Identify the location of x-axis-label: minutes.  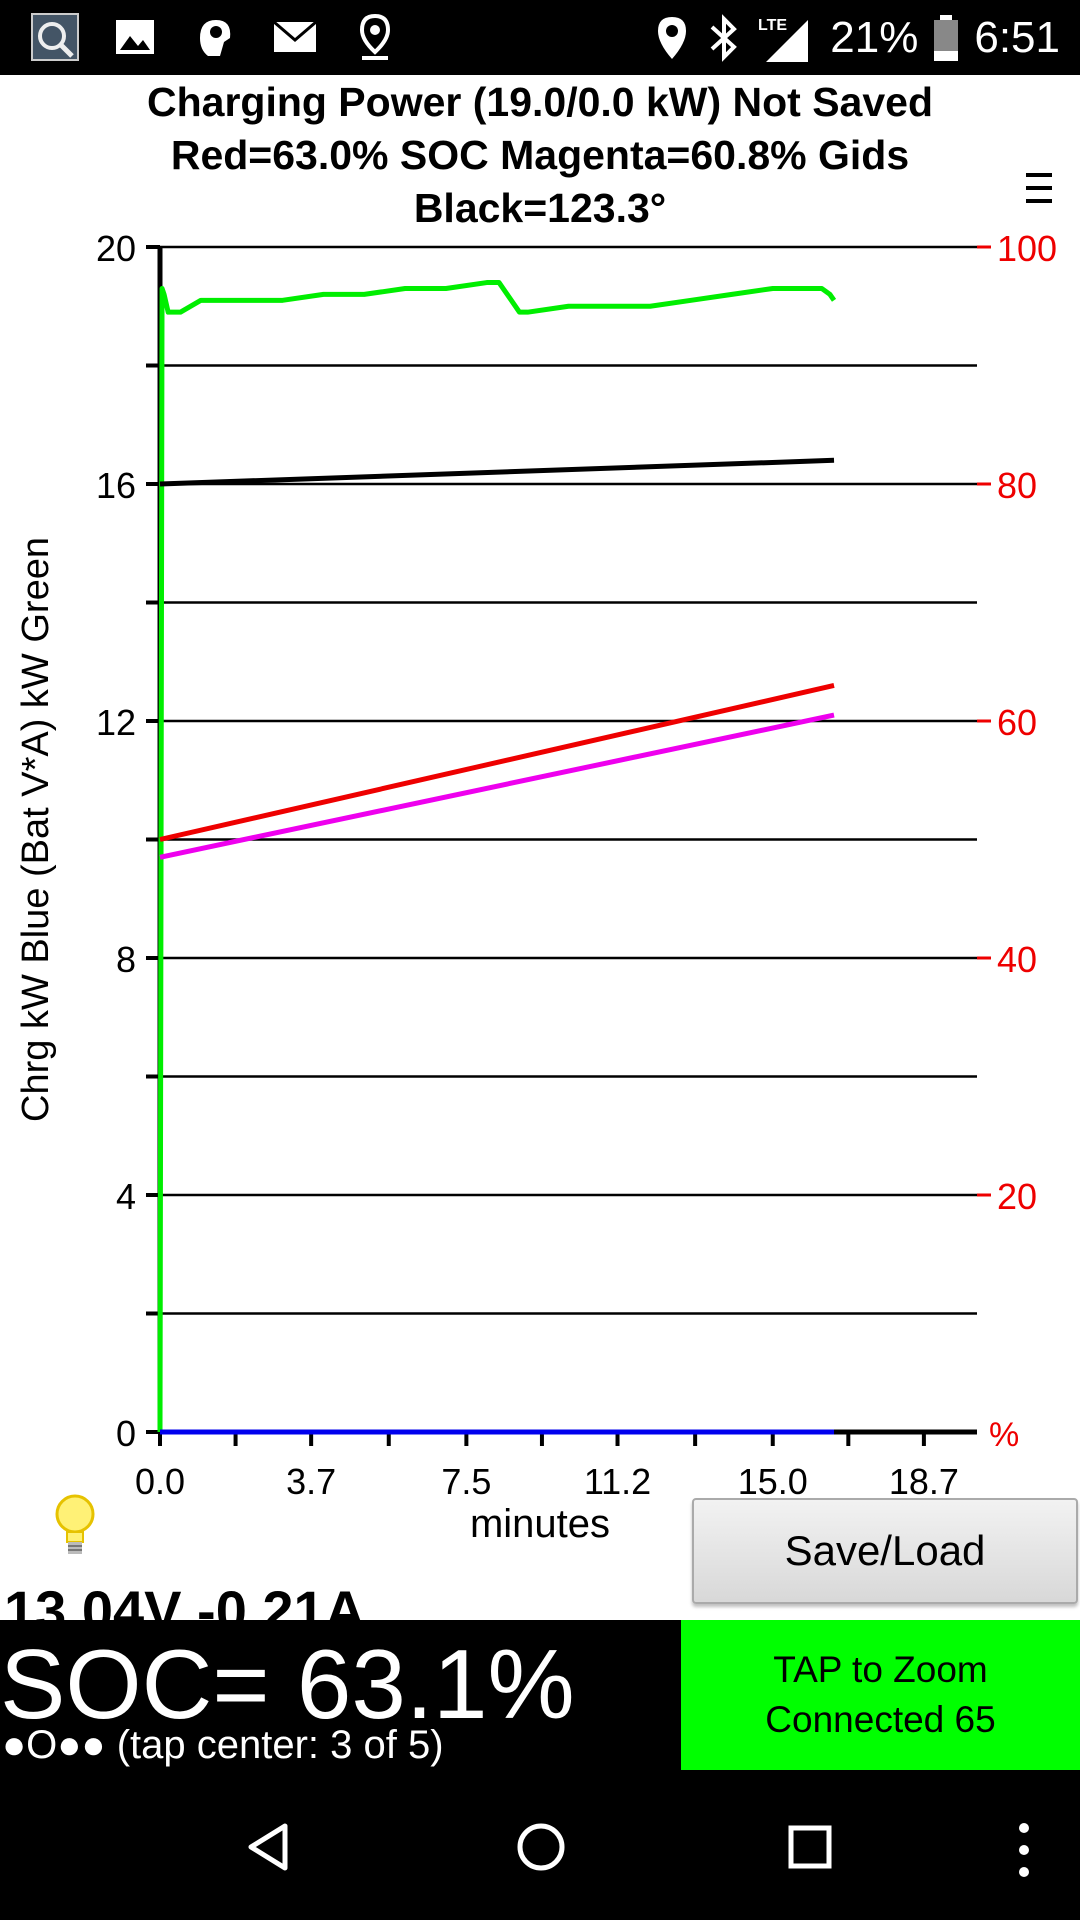
(540, 1524).